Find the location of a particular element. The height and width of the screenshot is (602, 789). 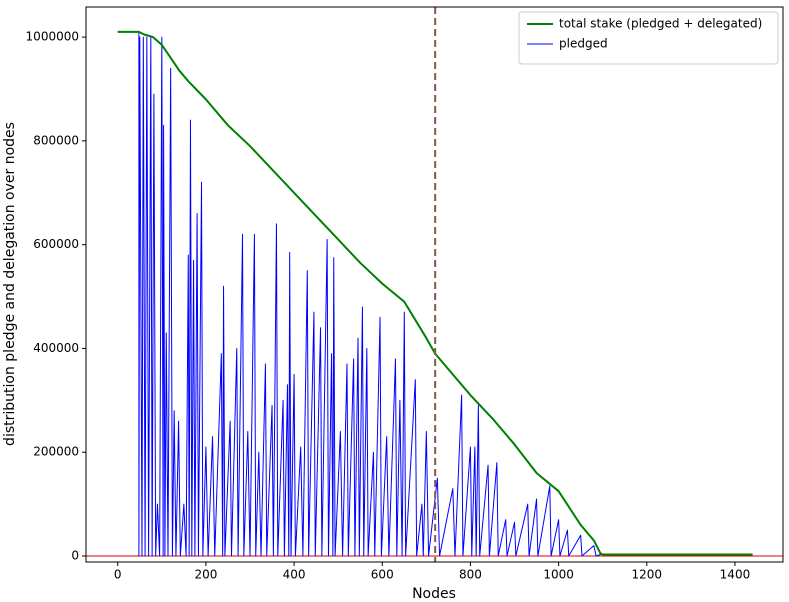

y-tick-label: 200000 is located at coordinates (56, 452).